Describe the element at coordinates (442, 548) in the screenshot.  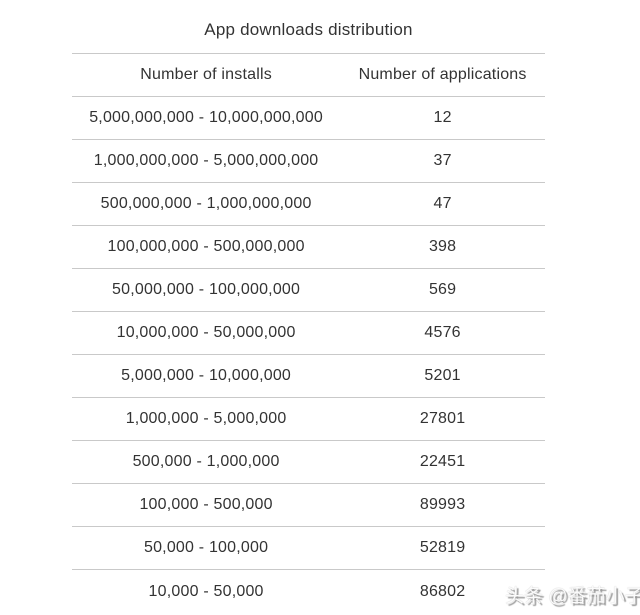
I see `applications-cell: 52819` at that location.